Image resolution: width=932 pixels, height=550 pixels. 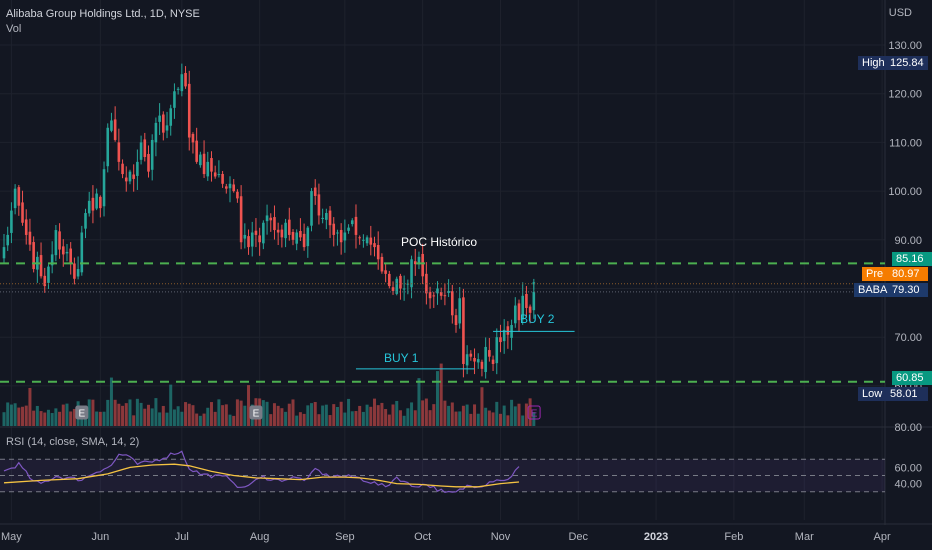 What do you see at coordinates (893, 394) in the screenshot?
I see `low-badge: Low 58.01` at bounding box center [893, 394].